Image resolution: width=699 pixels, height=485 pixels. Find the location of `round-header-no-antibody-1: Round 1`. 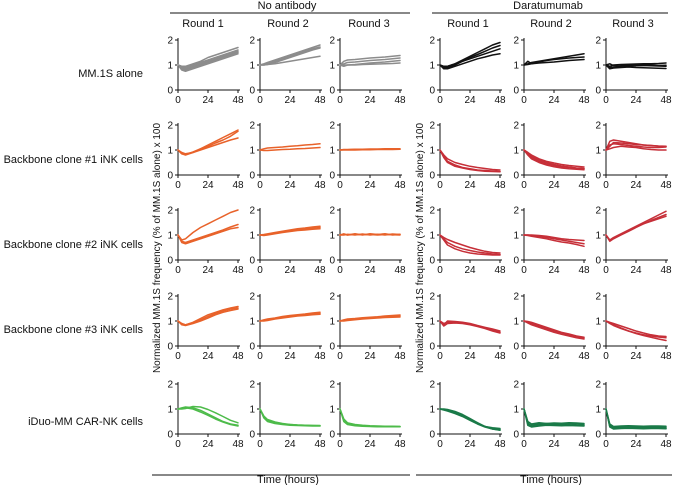

round-header-no-antibody-1: Round 1 is located at coordinates (203, 24).